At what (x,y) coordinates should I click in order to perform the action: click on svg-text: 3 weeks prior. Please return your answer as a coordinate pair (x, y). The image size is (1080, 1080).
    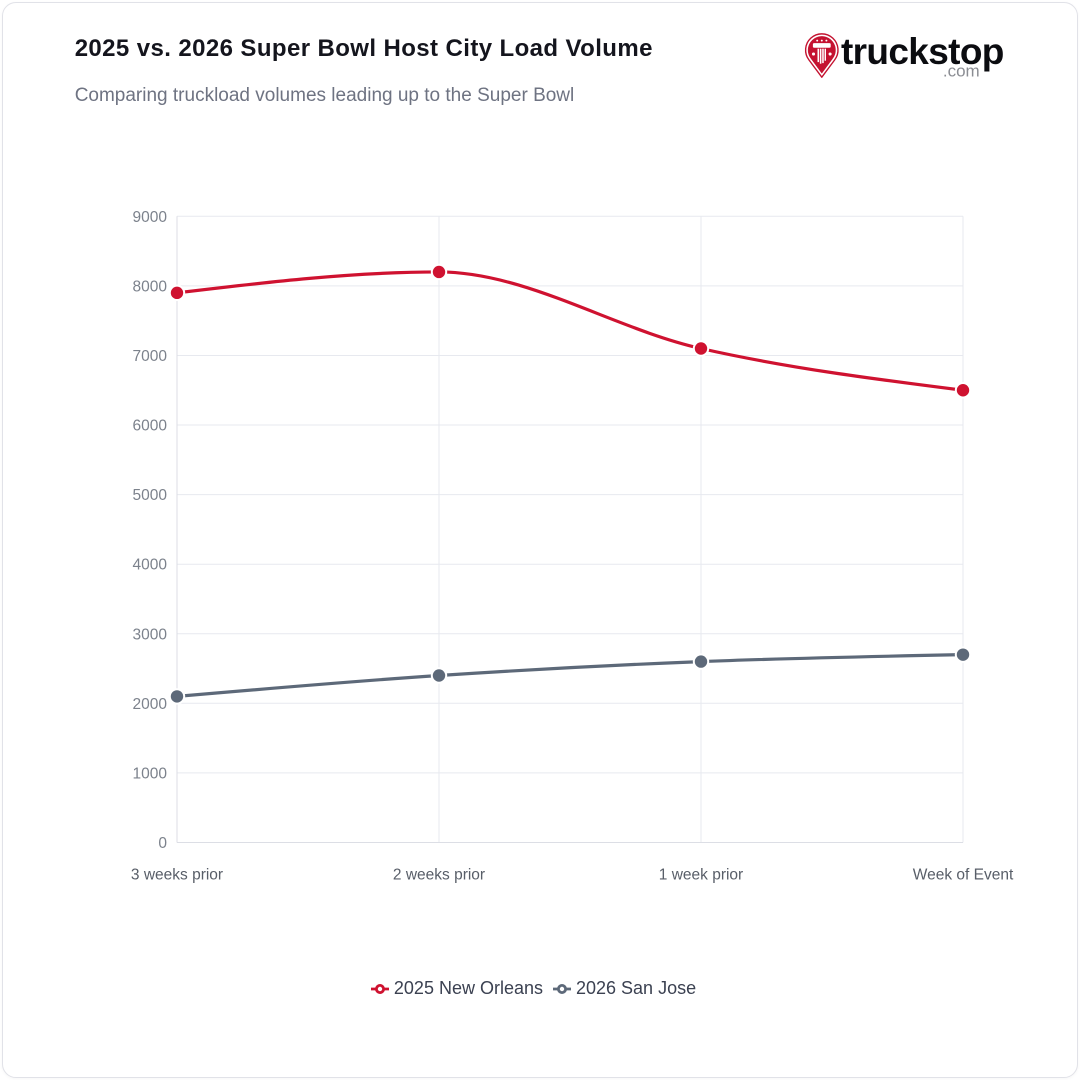
    Looking at the image, I should click on (177, 875).